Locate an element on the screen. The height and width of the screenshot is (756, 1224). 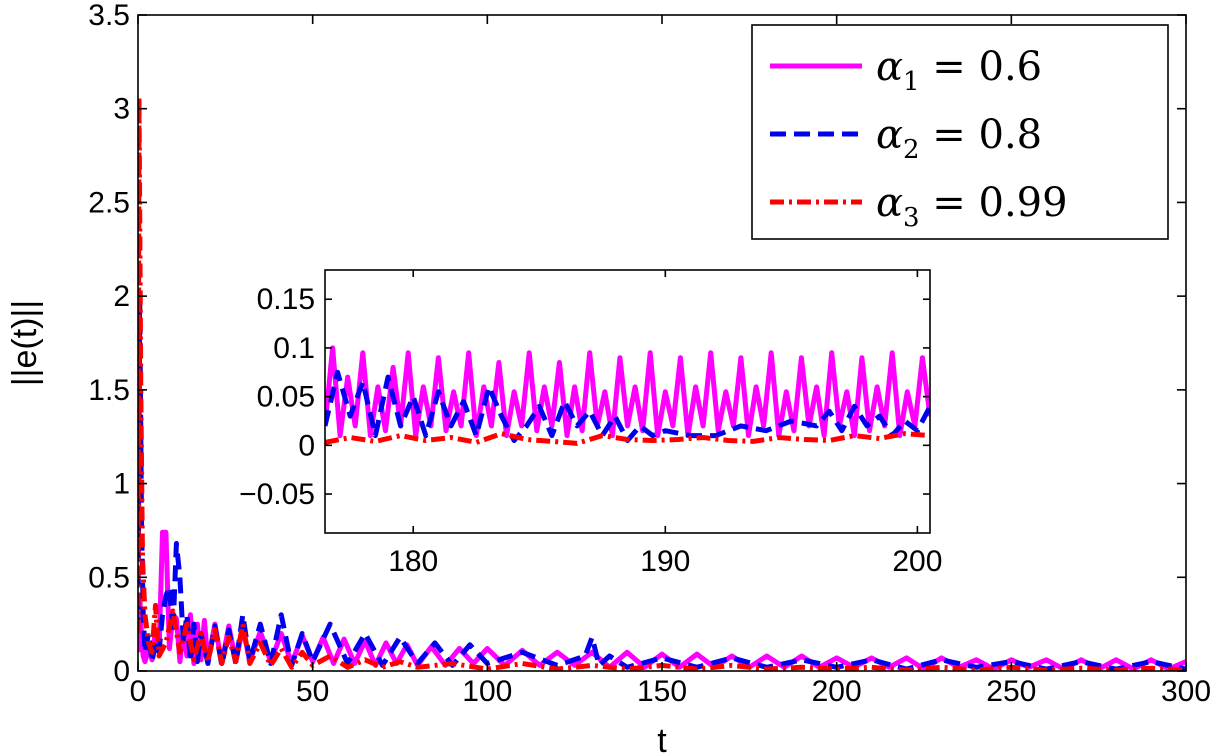
x-axis-label: t is located at coordinates (662, 739).